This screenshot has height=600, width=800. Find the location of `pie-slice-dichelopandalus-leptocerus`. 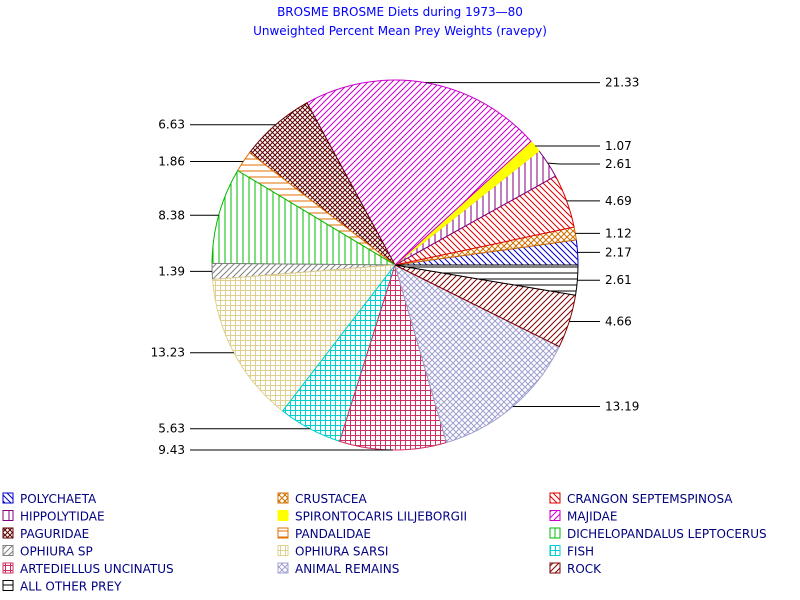

pie-slice-dichelopandalus-leptocerus is located at coordinates (304, 217).